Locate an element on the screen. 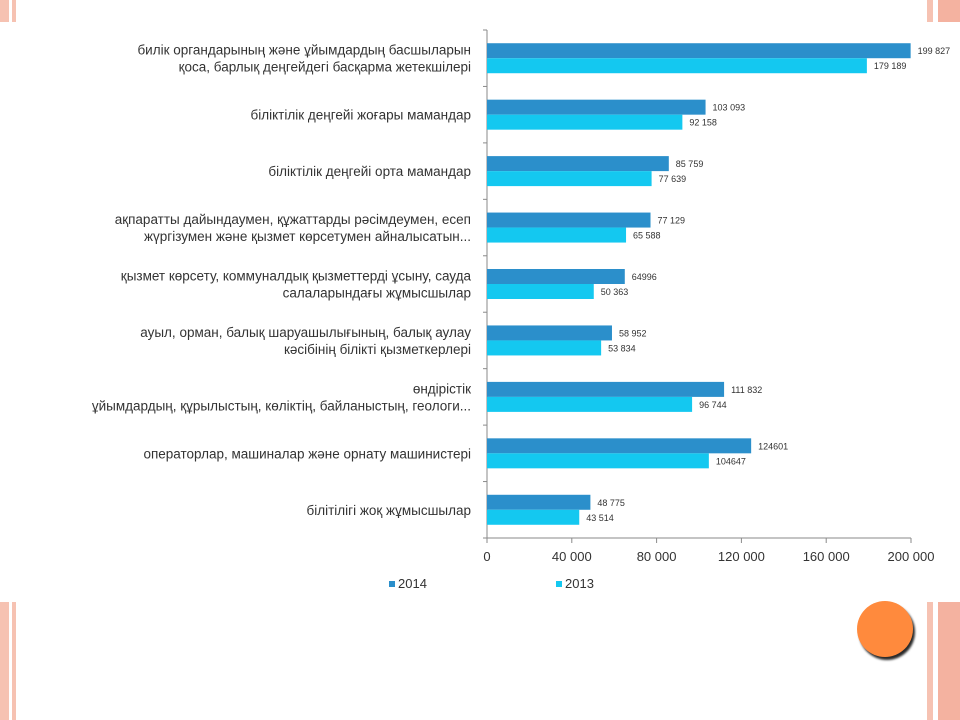 This screenshot has width=960, height=720. x-tick-label: 80 000 is located at coordinates (657, 556).